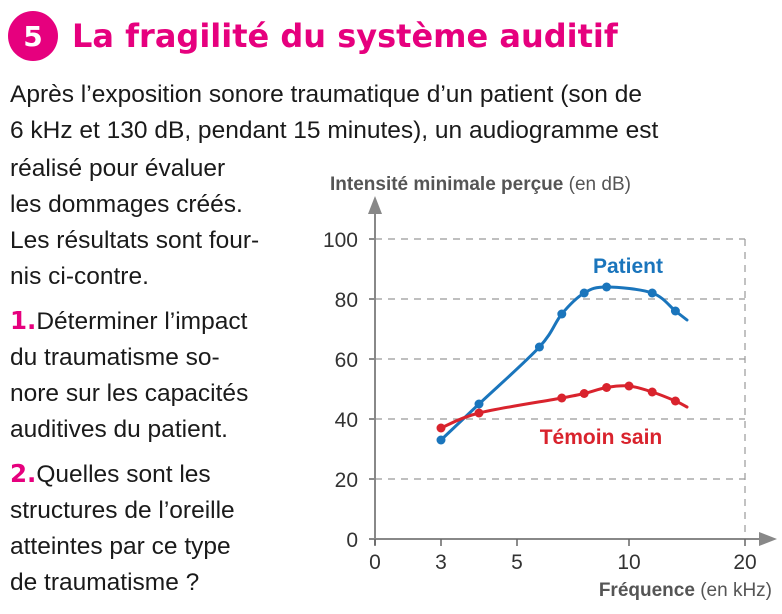  Describe the element at coordinates (119, 429) in the screenshot. I see `text-line: auditives du patient.` at that location.